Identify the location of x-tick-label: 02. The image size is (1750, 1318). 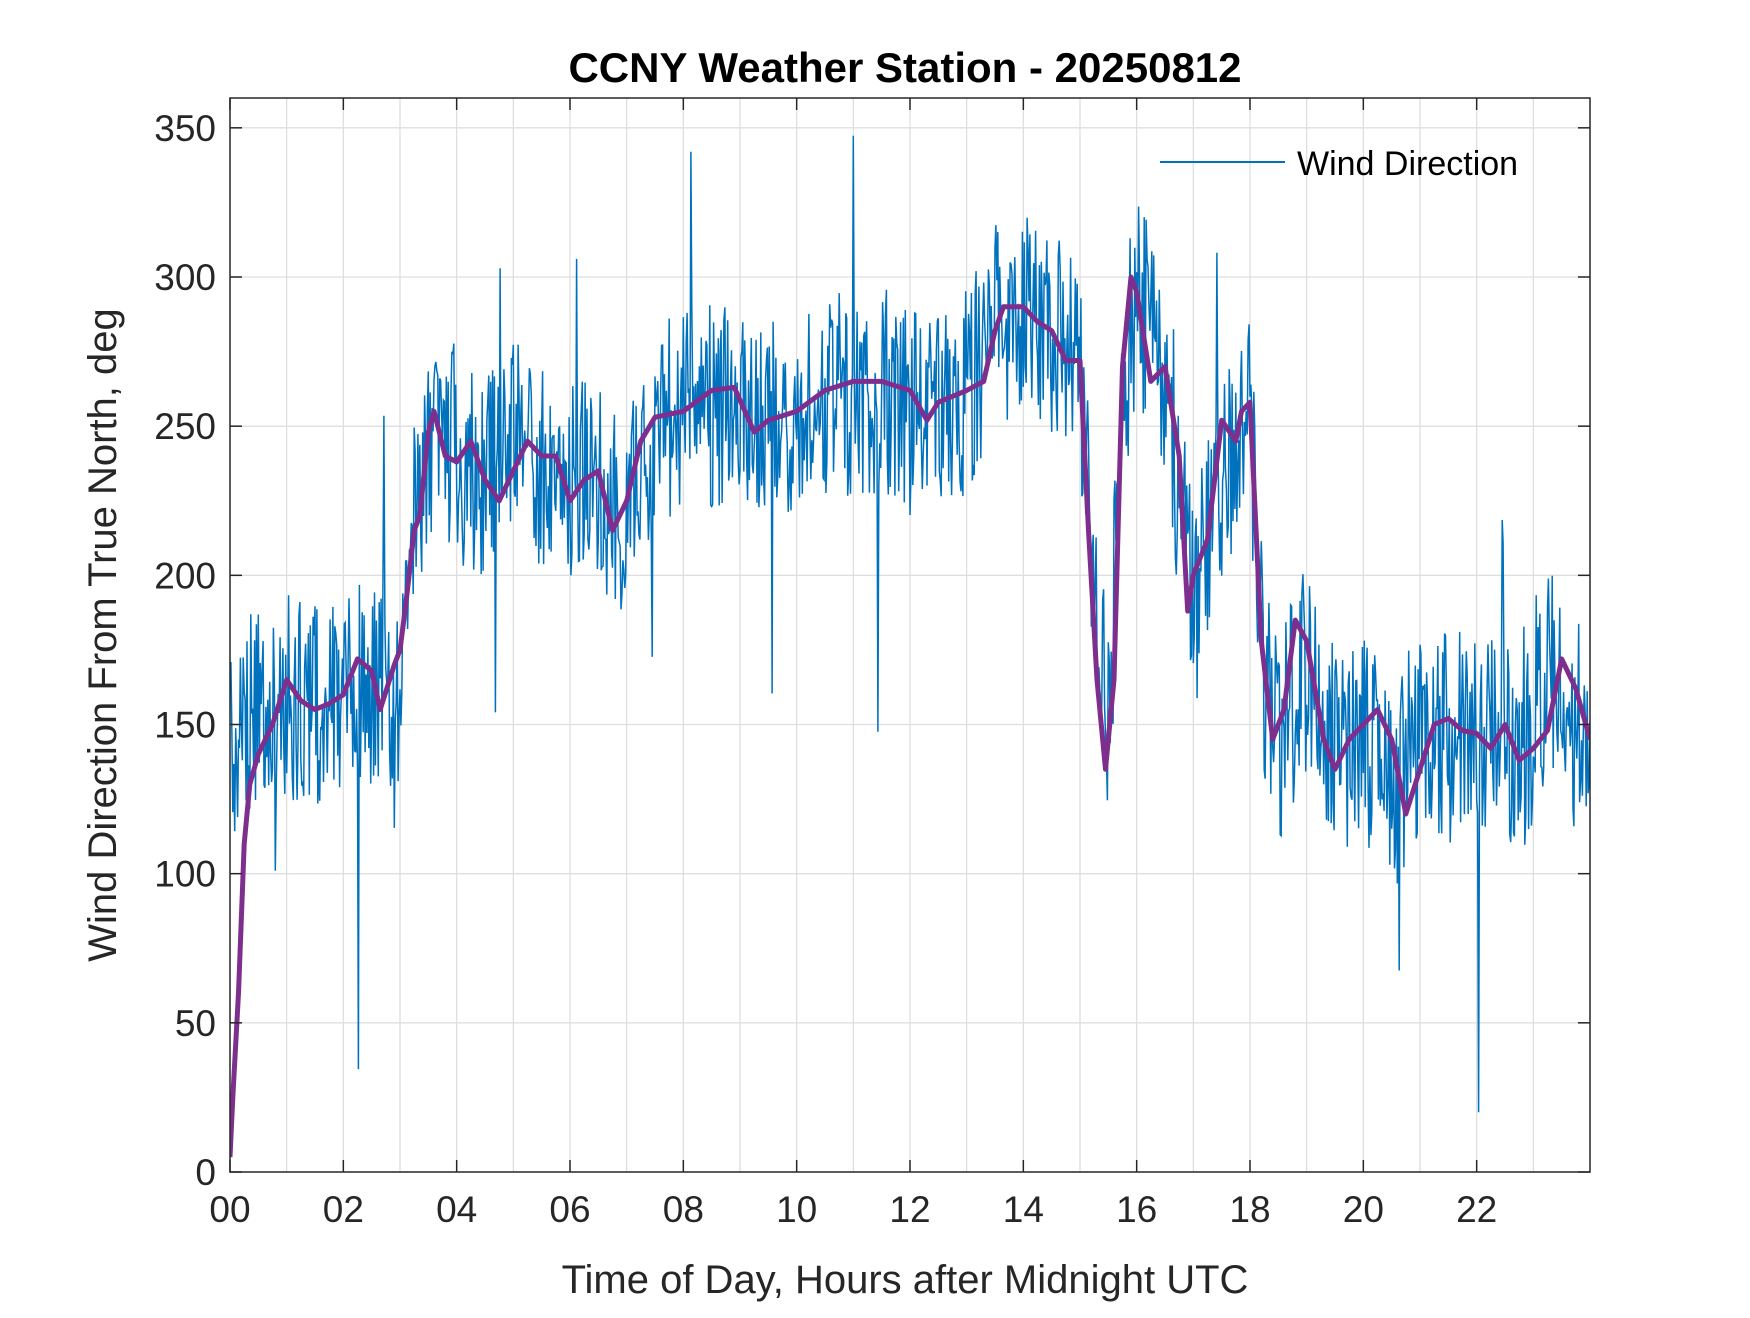
(343, 1209).